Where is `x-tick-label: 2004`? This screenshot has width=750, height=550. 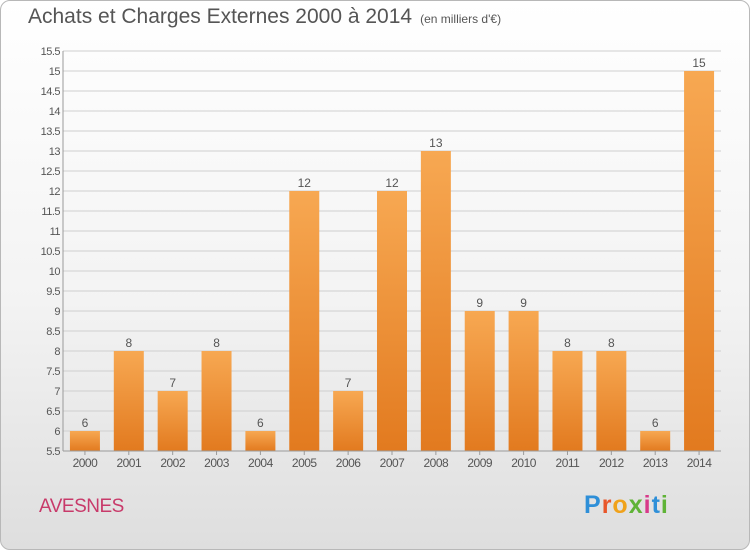 x-tick-label: 2004 is located at coordinates (261, 463).